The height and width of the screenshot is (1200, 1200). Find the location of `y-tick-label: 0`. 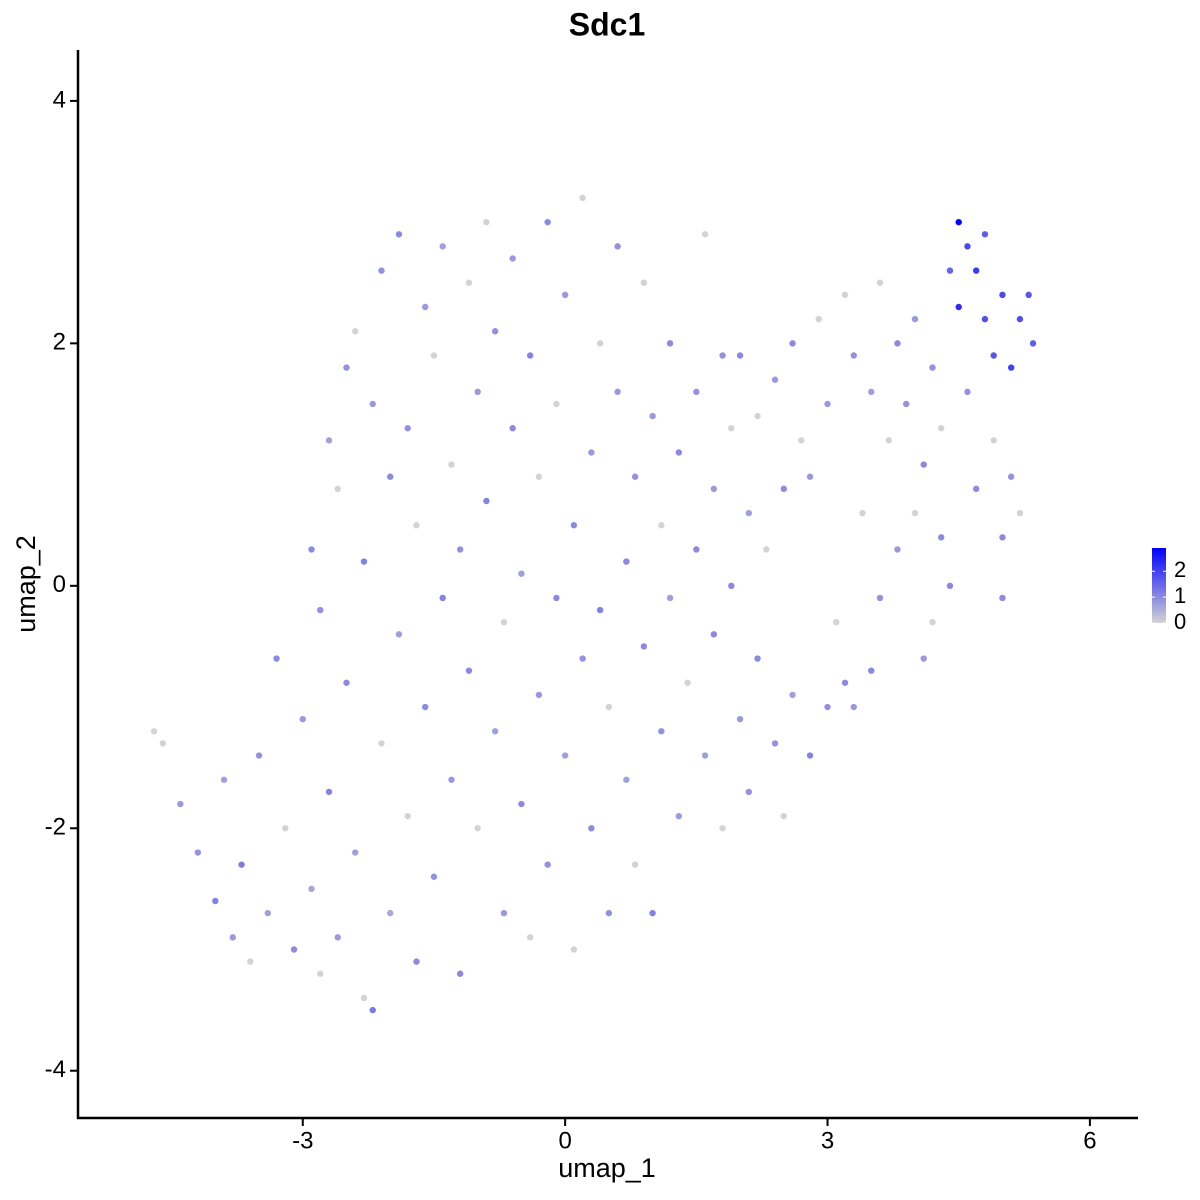

y-tick-label: 0 is located at coordinates (59, 584).